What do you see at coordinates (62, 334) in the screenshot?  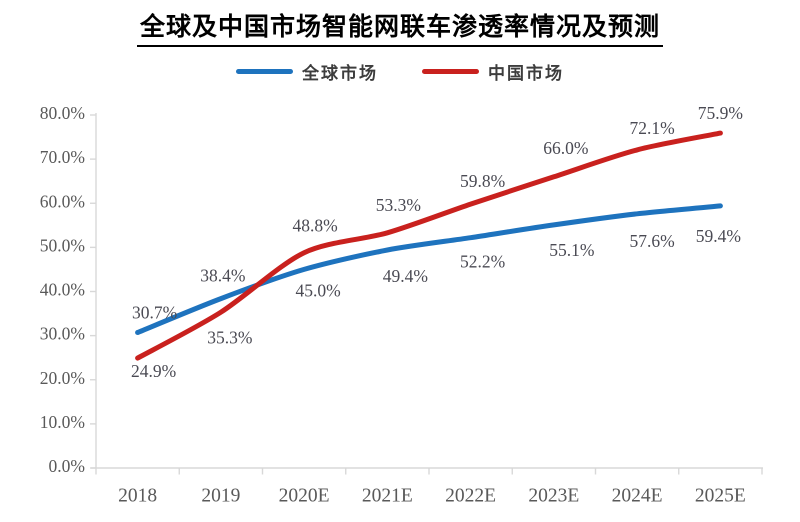 I see `y-axis-tick-label: 30.0%` at bounding box center [62, 334].